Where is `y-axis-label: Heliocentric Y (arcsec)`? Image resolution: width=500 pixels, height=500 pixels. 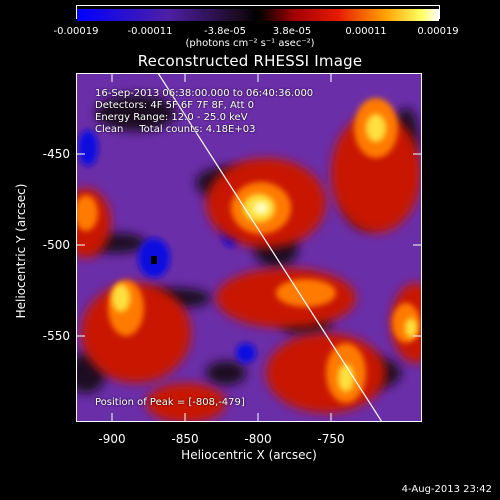 y-axis-label: Heliocentric Y (arcsec) is located at coordinates (21, 251).